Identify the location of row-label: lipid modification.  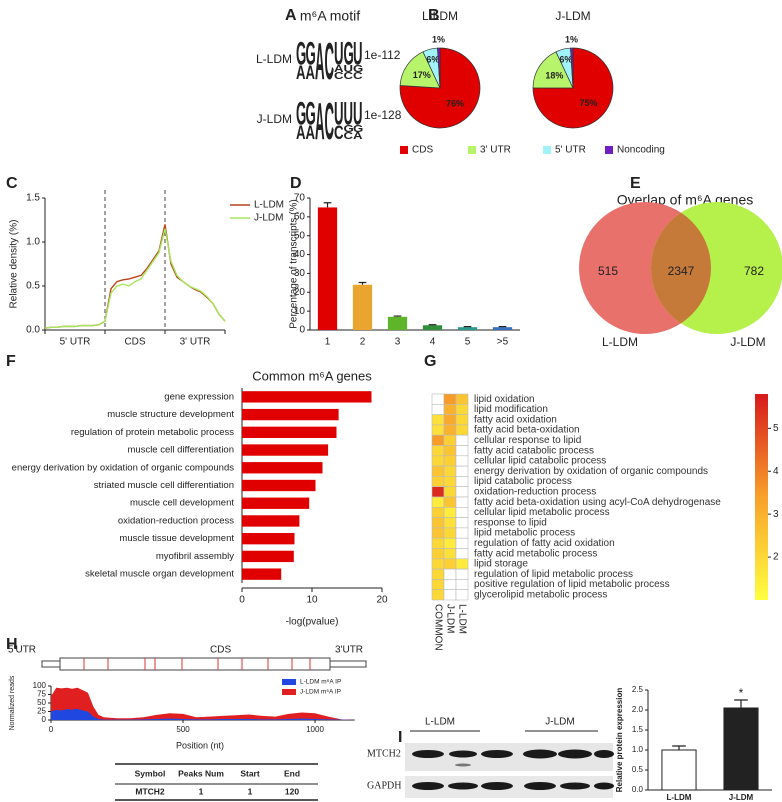
(511, 409).